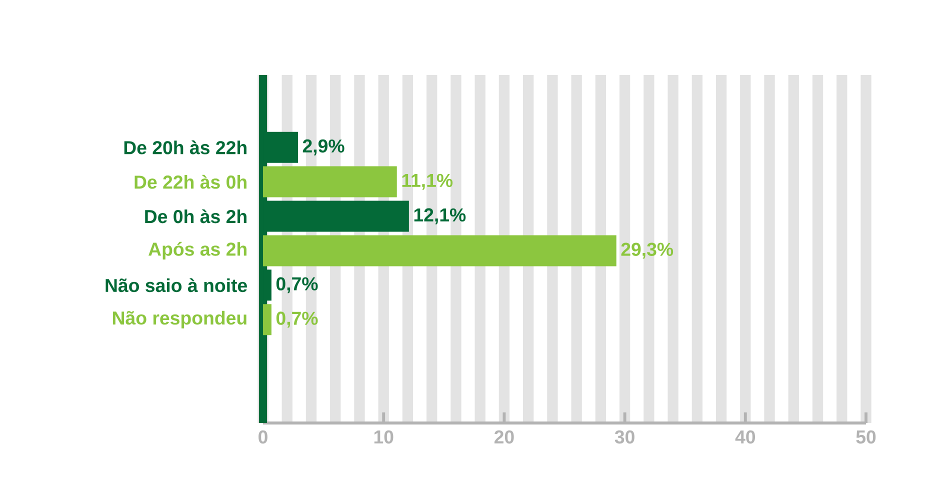 The image size is (937, 495). I want to click on data-label: 12,1%, so click(440, 216).